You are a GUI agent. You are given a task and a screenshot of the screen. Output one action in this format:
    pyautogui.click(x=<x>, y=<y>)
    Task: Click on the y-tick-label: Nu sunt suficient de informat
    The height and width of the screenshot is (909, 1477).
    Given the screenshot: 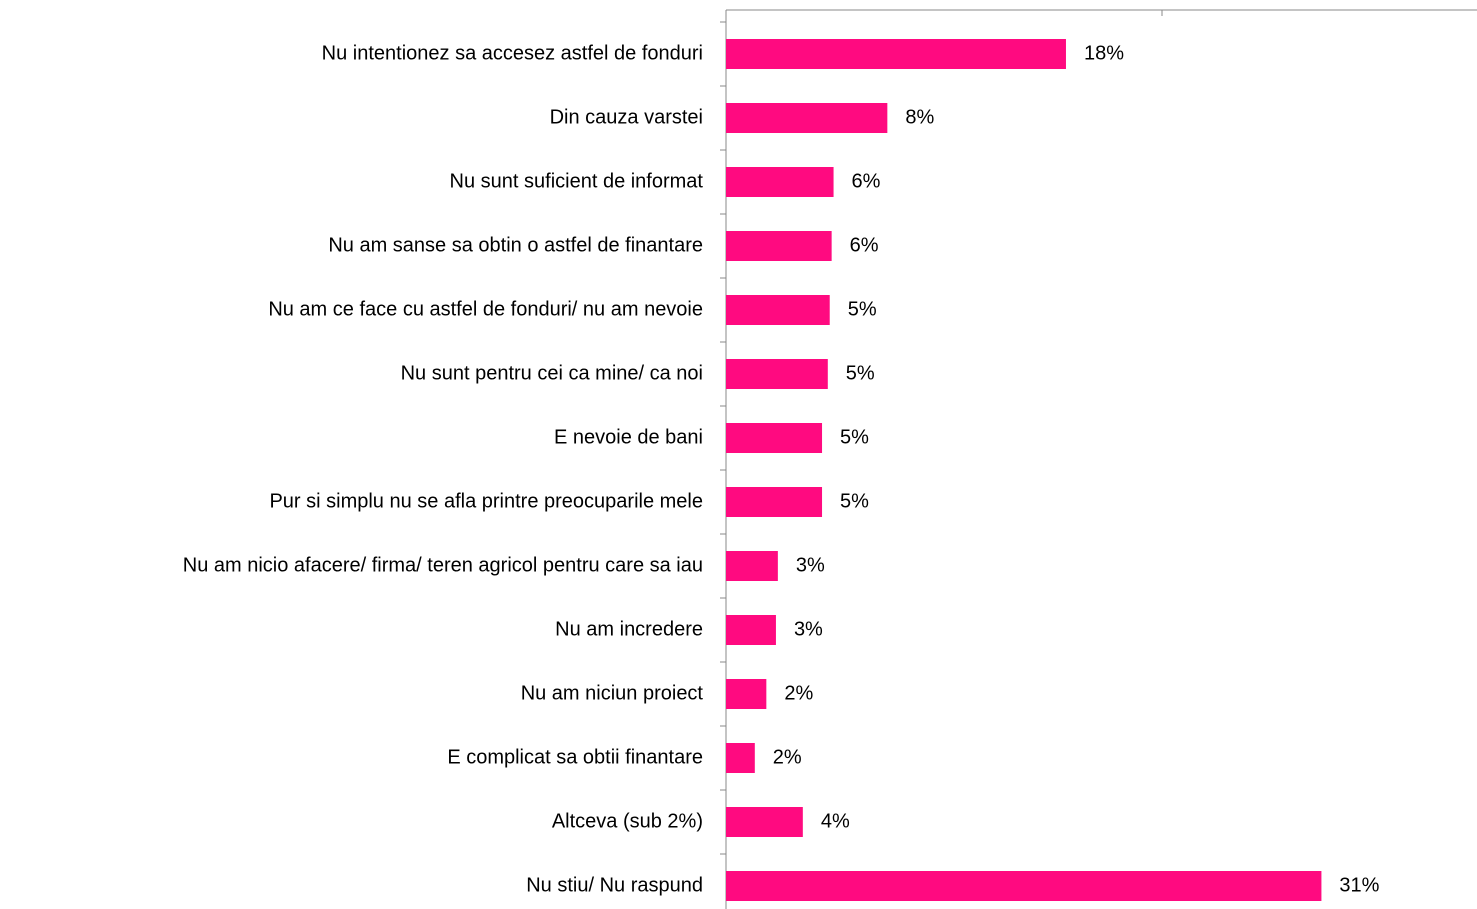 What is the action you would take?
    pyautogui.click(x=577, y=181)
    